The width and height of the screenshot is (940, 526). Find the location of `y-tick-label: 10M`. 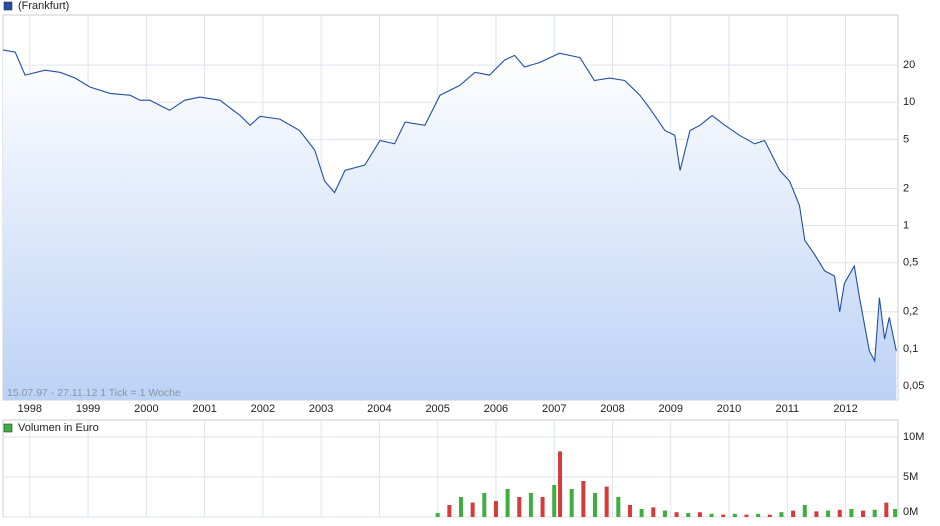

y-tick-label: 10M is located at coordinates (913, 437).